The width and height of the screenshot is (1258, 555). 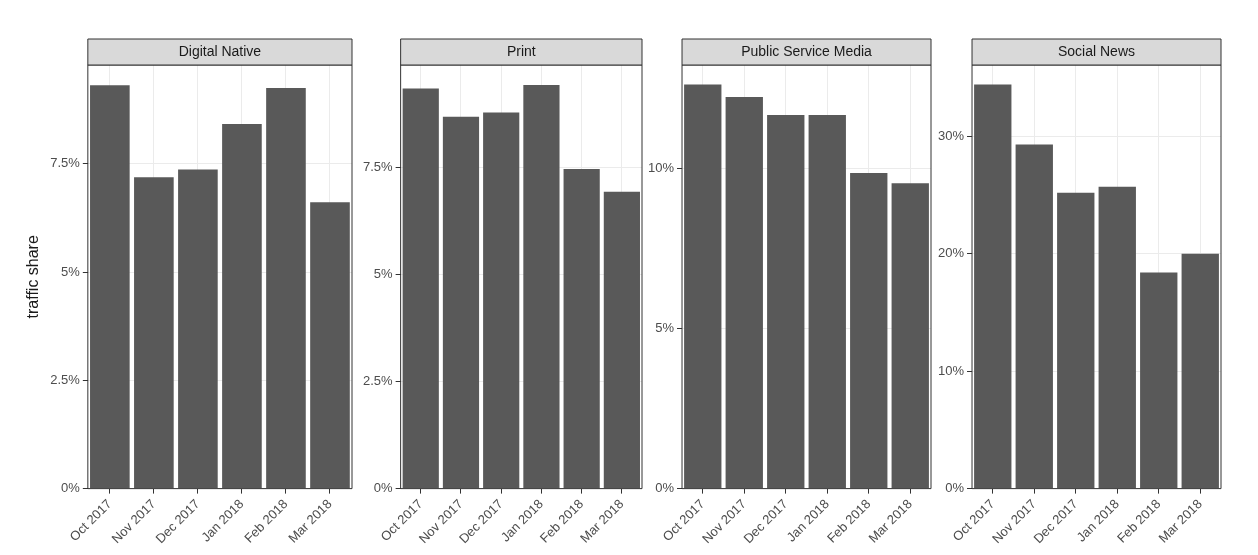 What do you see at coordinates (1096, 50) in the screenshot?
I see `chart-title: Social News` at bounding box center [1096, 50].